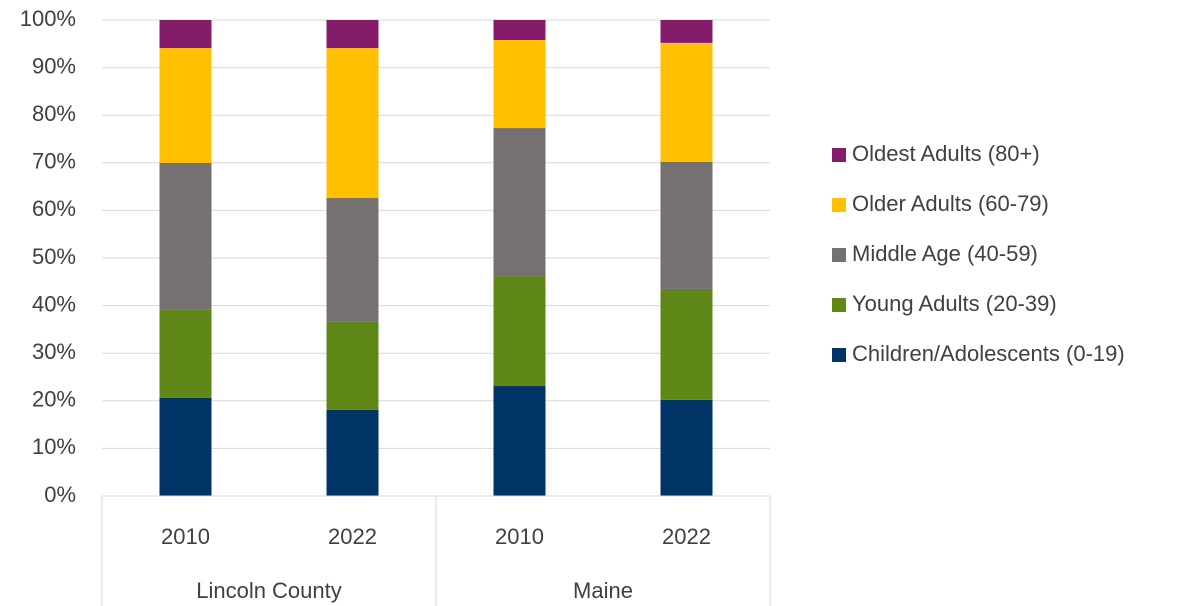  What do you see at coordinates (945, 253) in the screenshot?
I see `legend-label: Middle Age (40-59)` at bounding box center [945, 253].